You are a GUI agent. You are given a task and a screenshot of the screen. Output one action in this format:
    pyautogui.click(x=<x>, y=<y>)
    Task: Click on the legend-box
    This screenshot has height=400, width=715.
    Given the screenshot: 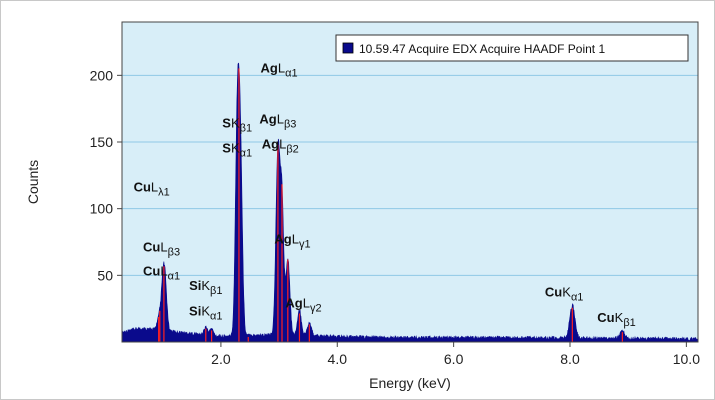 What is the action you would take?
    pyautogui.click(x=512, y=48)
    